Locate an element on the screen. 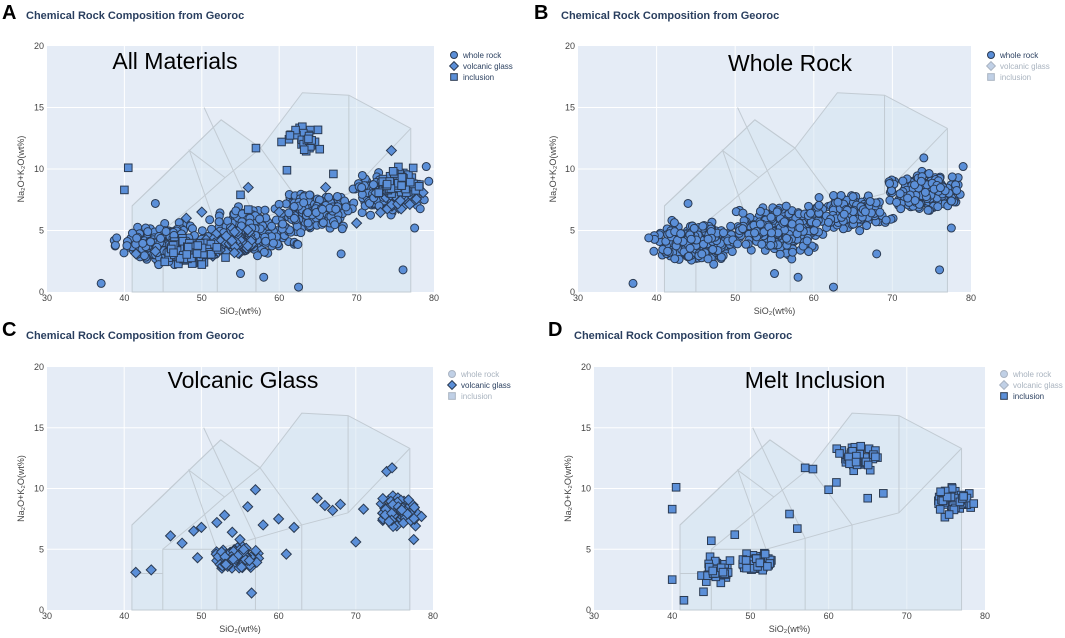 The height and width of the screenshot is (638, 1065). panel-c-legend-item-volcanic-glass: volcanic glass is located at coordinates (478, 385).